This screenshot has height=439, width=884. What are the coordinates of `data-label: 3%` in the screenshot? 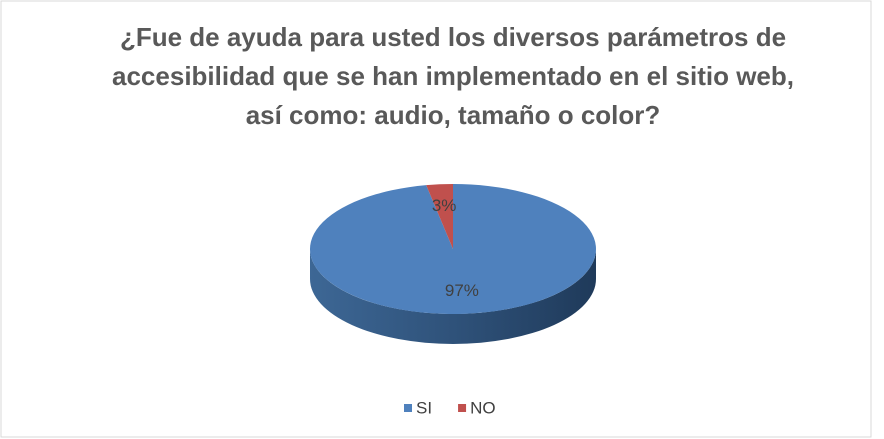 It's located at (444, 205).